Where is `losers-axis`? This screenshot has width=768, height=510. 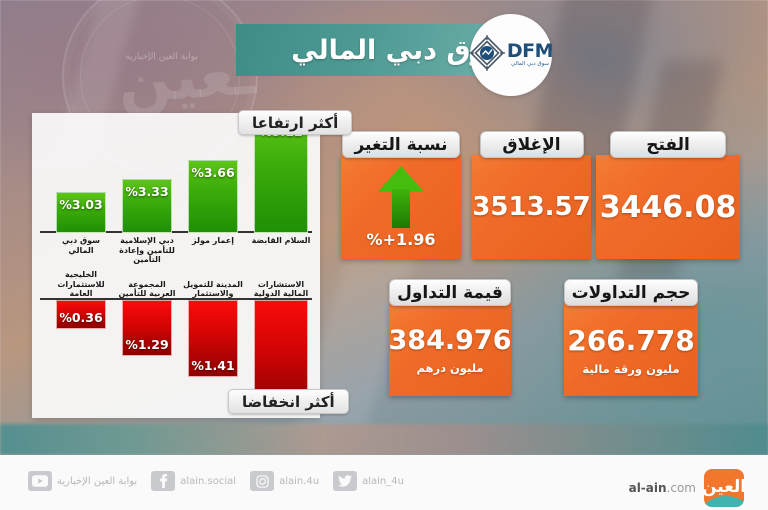 losers-axis is located at coordinates (176, 299).